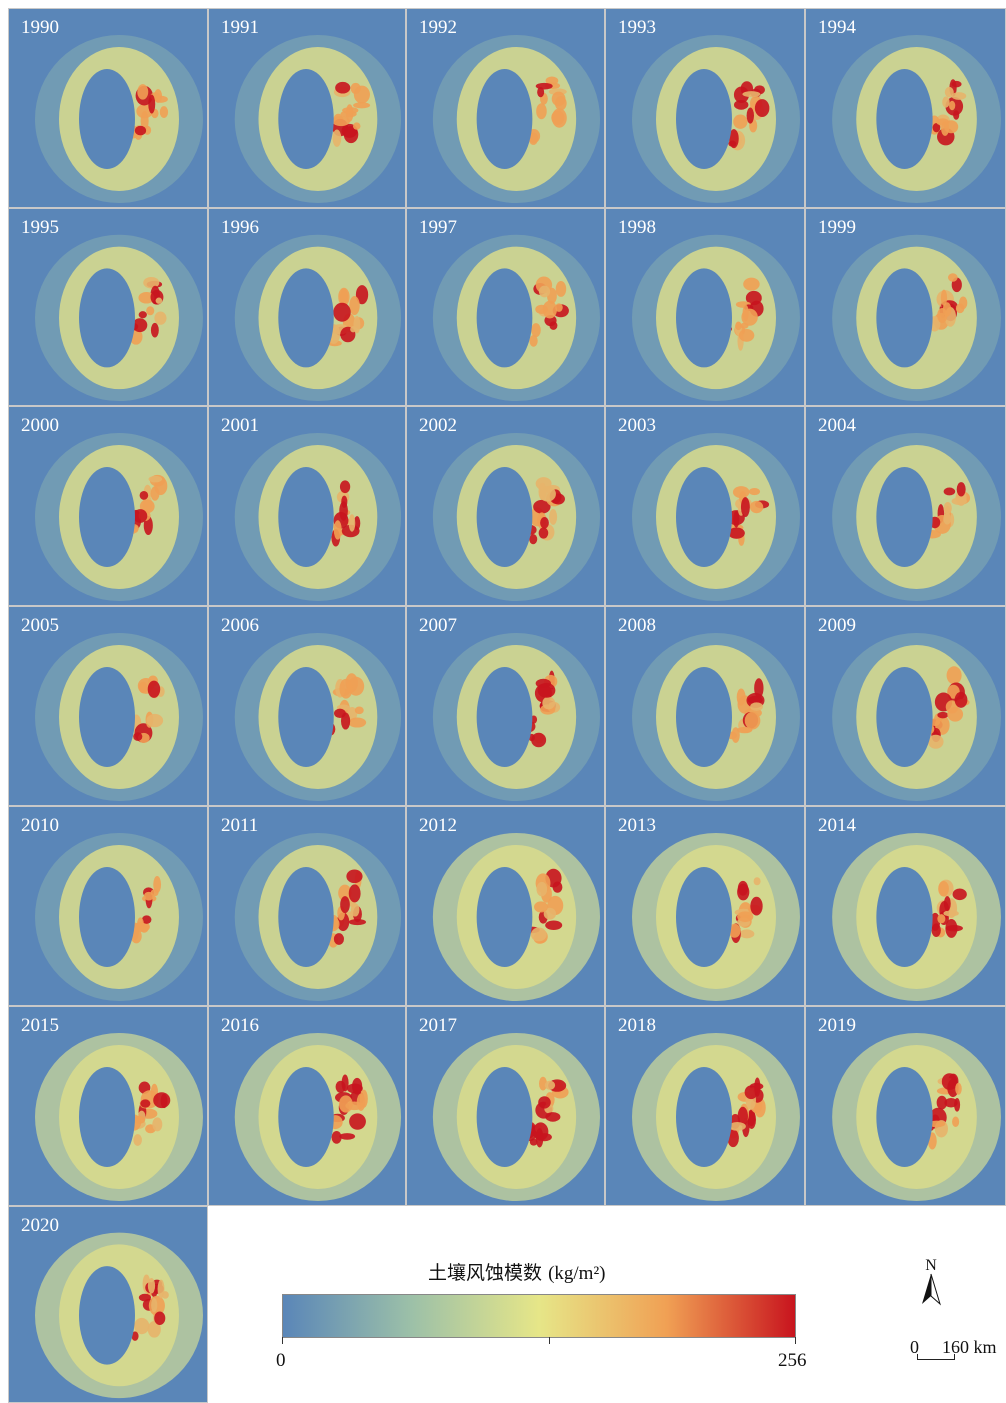 The image size is (1006, 1403). Describe the element at coordinates (539, 1316) in the screenshot. I see `legend-colorbar` at that location.